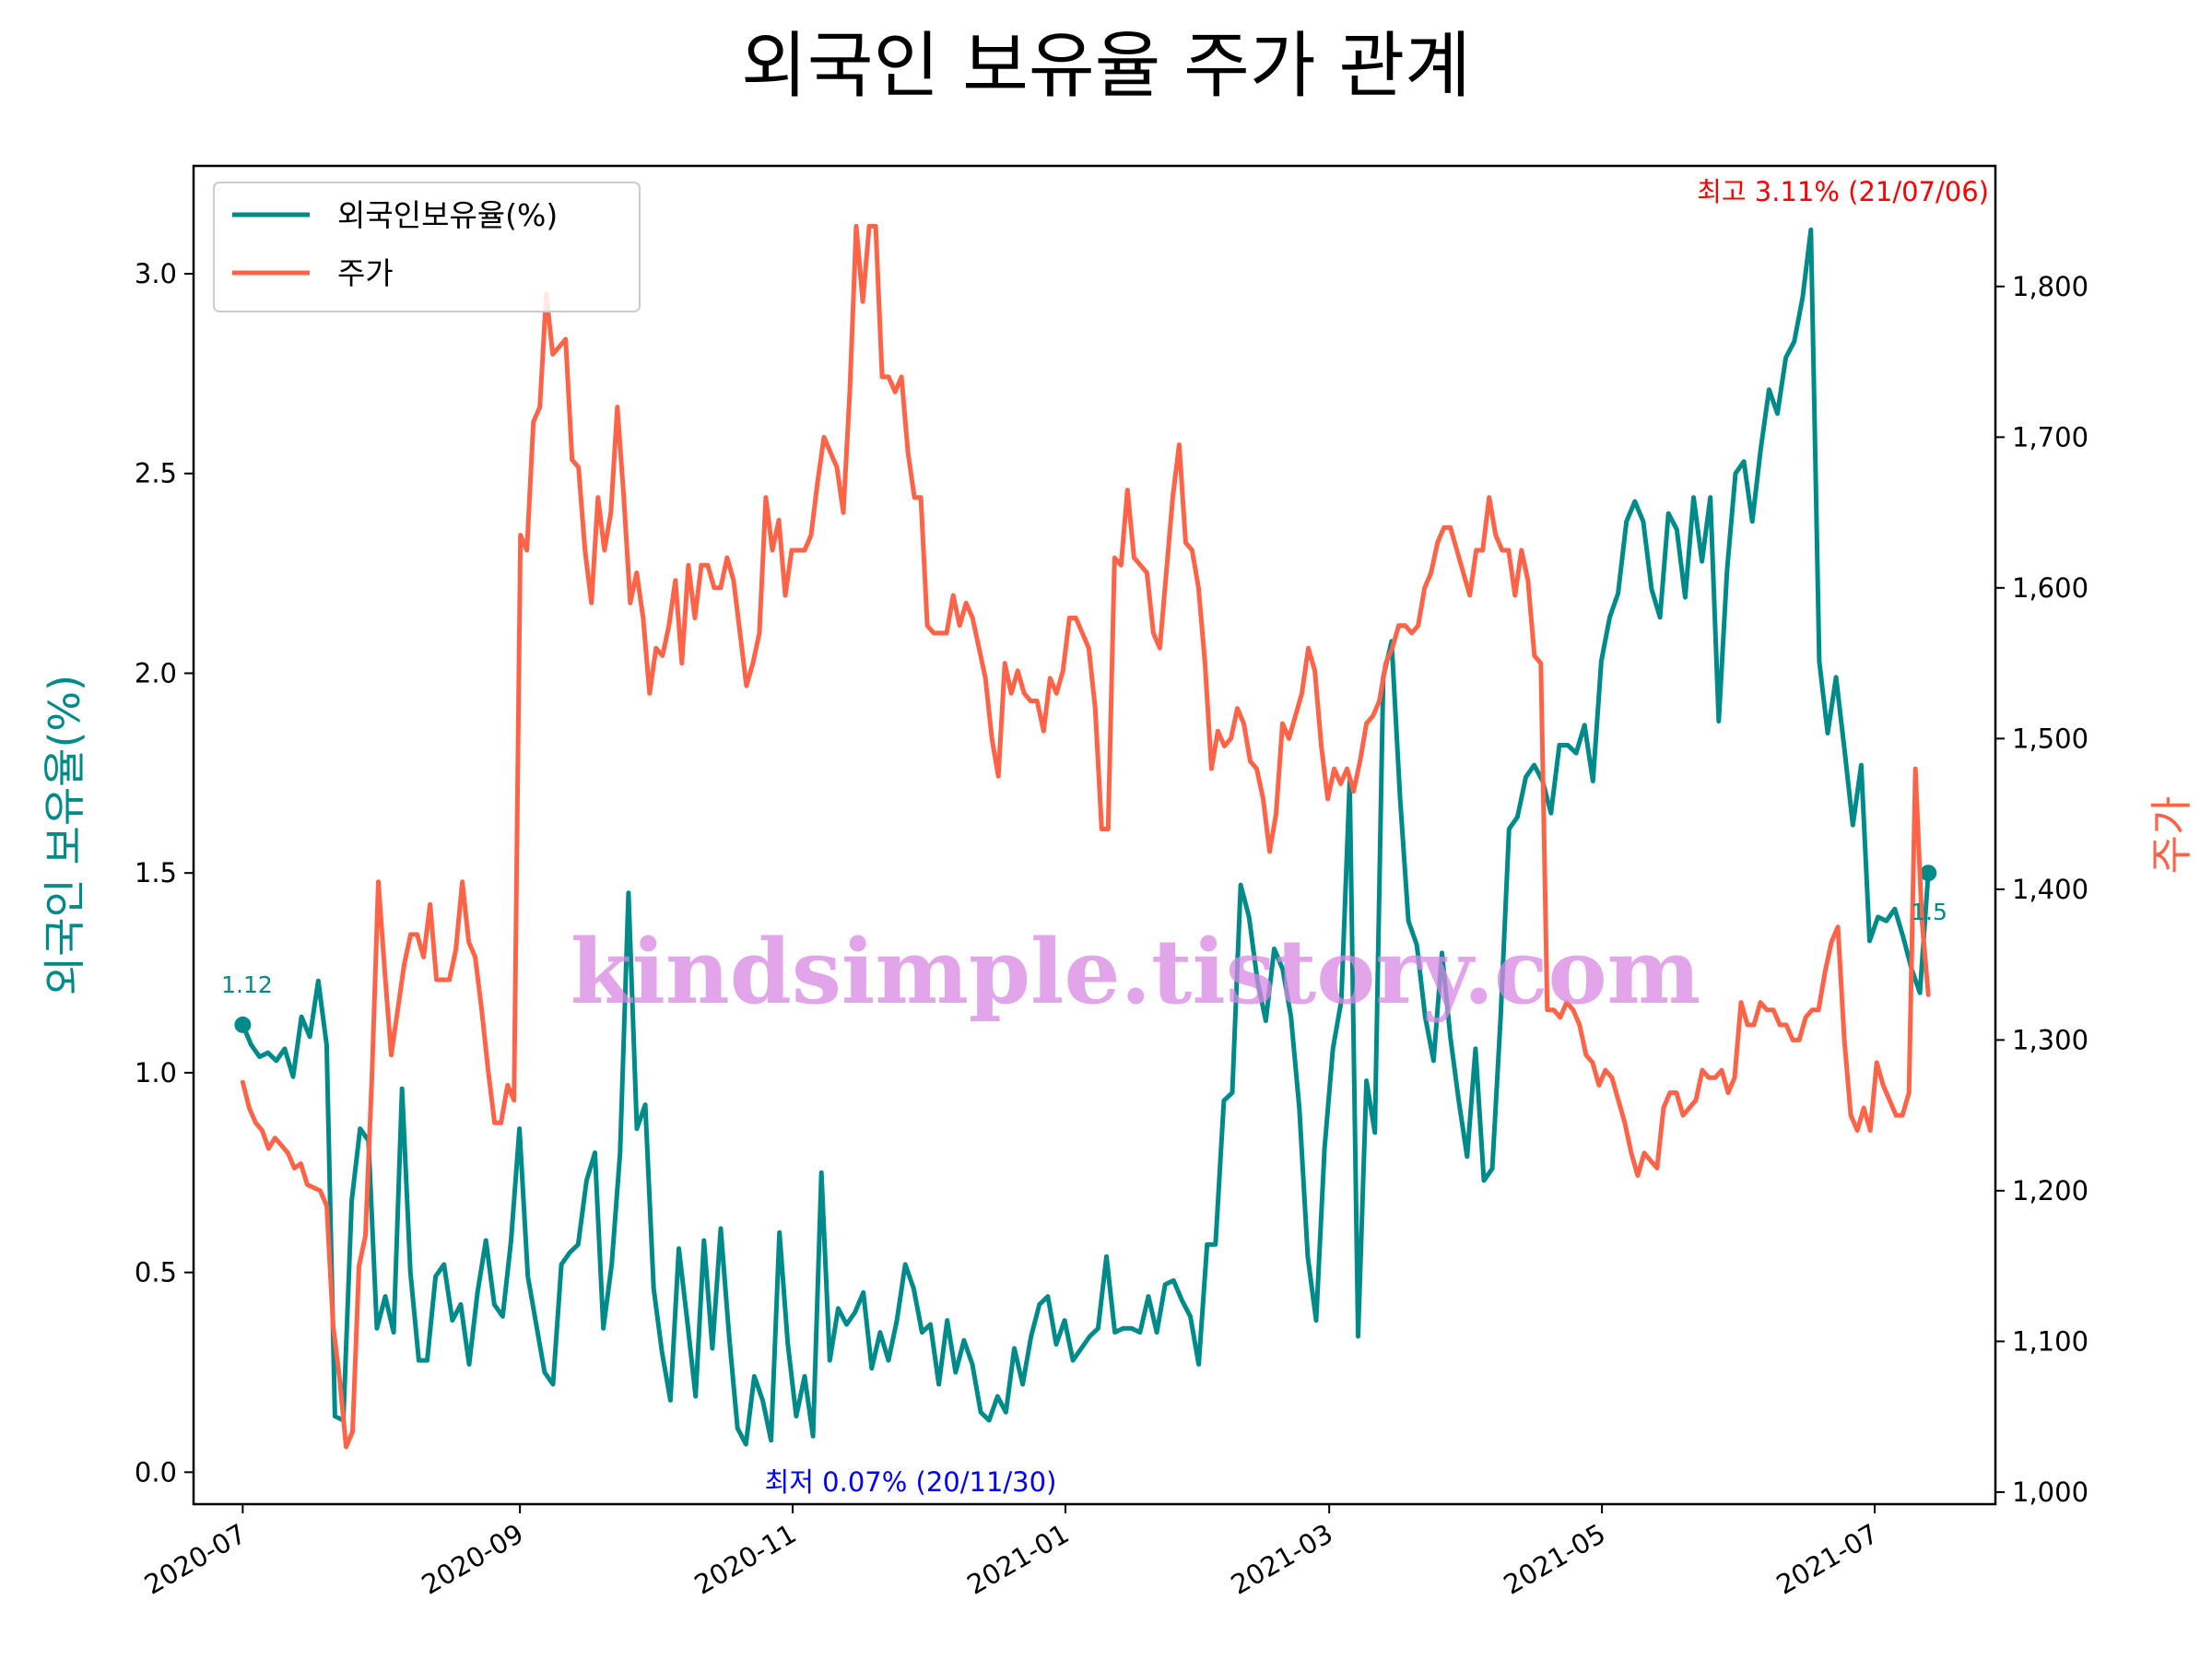 Image resolution: width=2212 pixels, height=1659 pixels. I want to click on legend-box, so click(427, 247).